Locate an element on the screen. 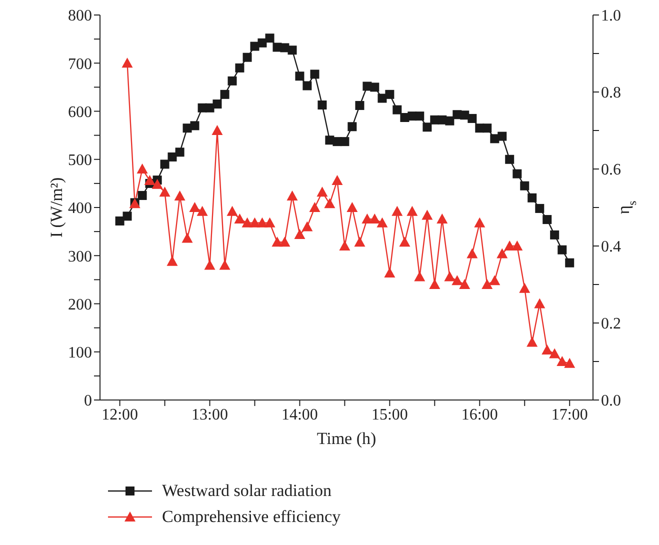  x-tick-label: 15:00 is located at coordinates (389, 415).